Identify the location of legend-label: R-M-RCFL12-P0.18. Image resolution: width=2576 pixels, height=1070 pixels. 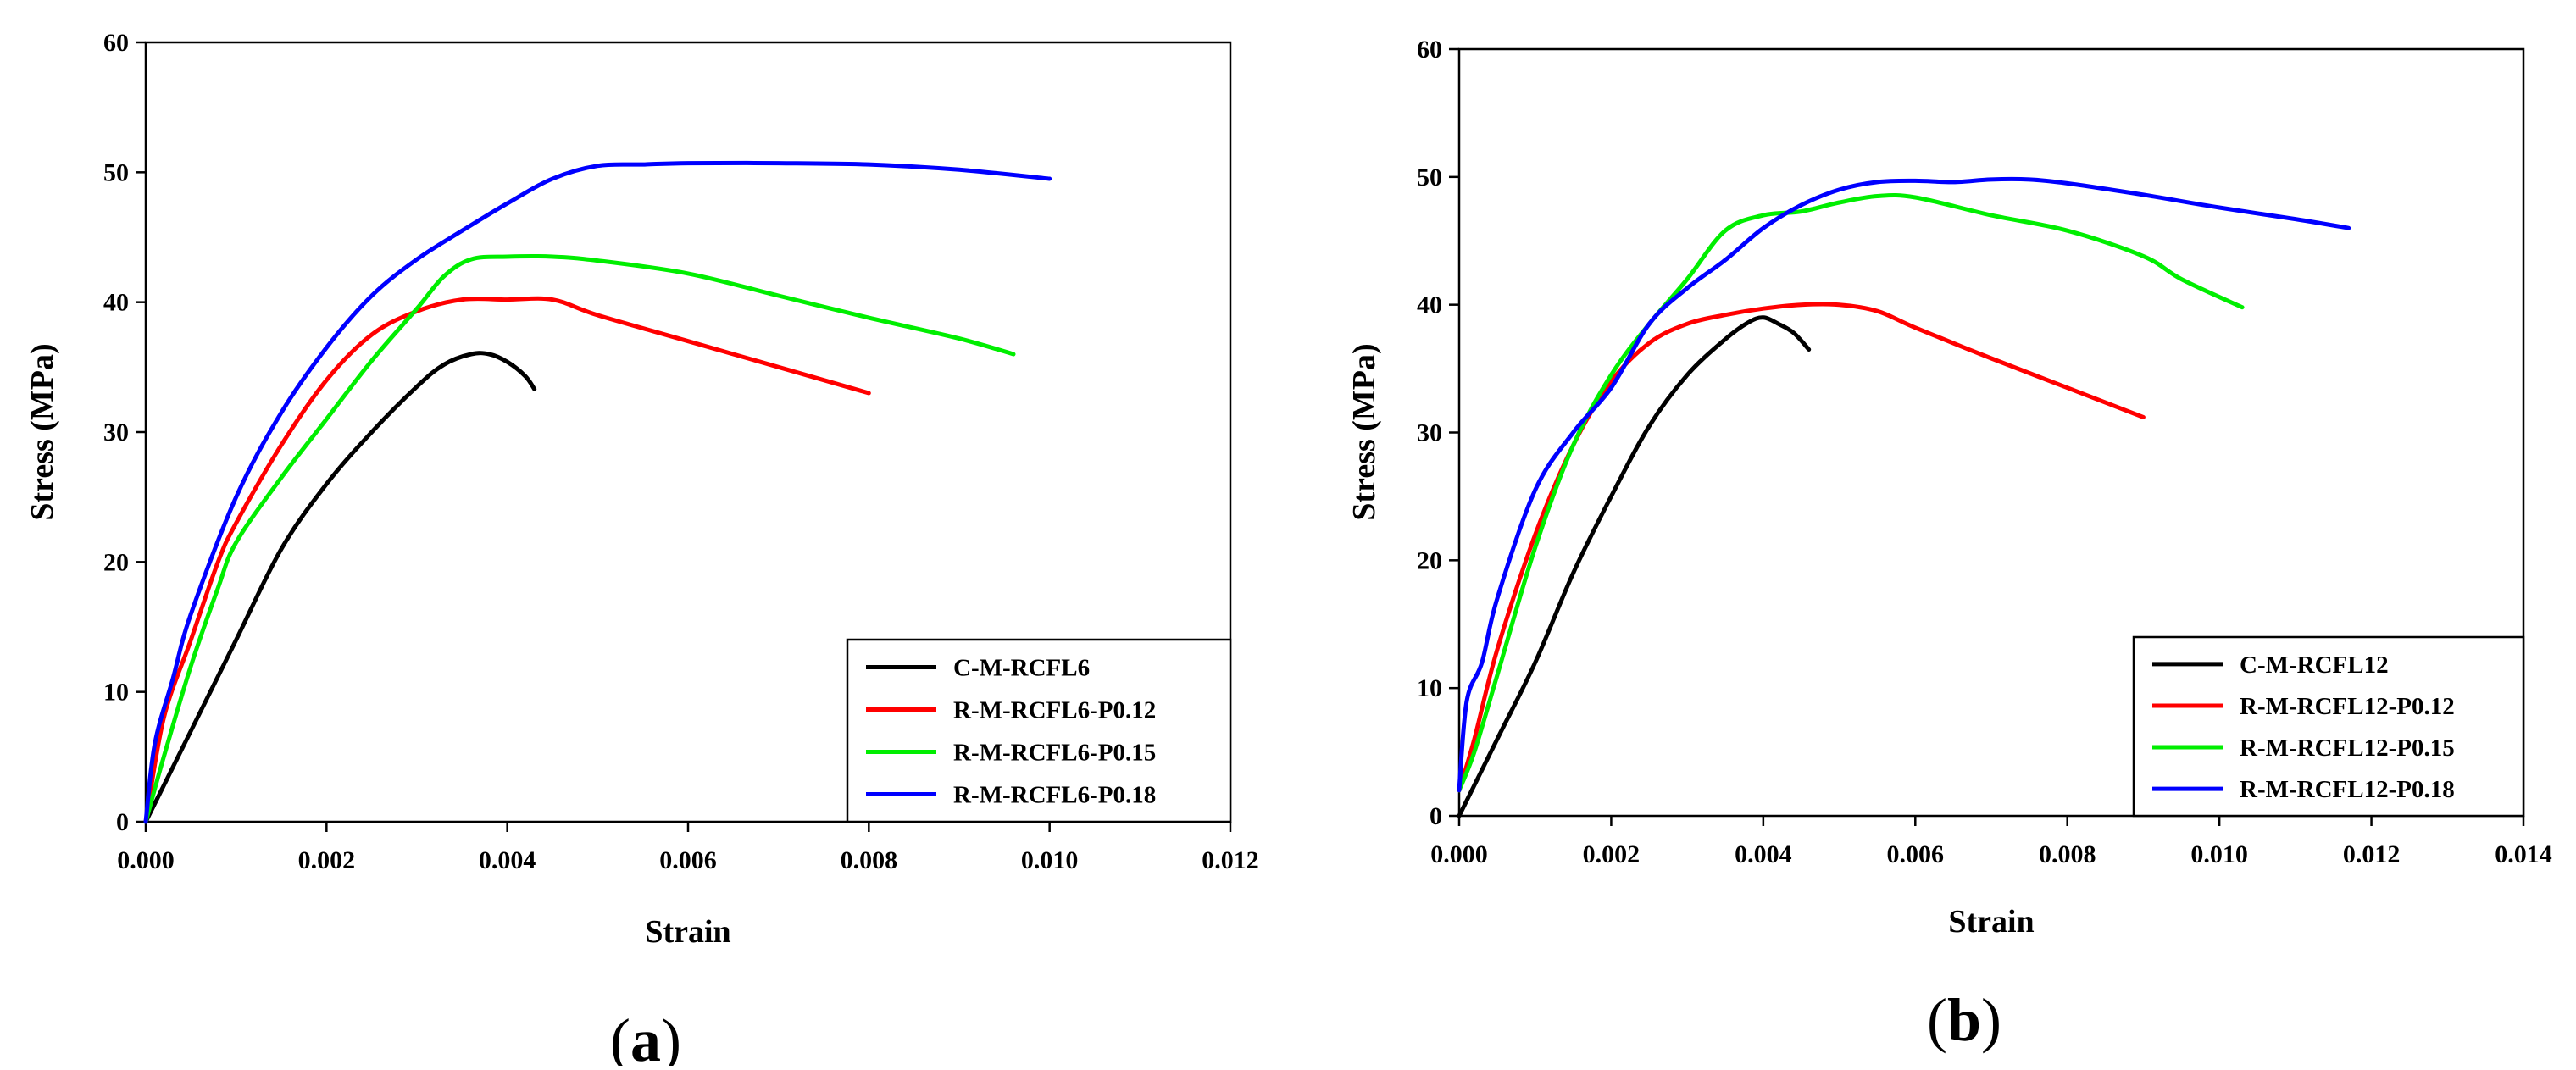
(2347, 789).